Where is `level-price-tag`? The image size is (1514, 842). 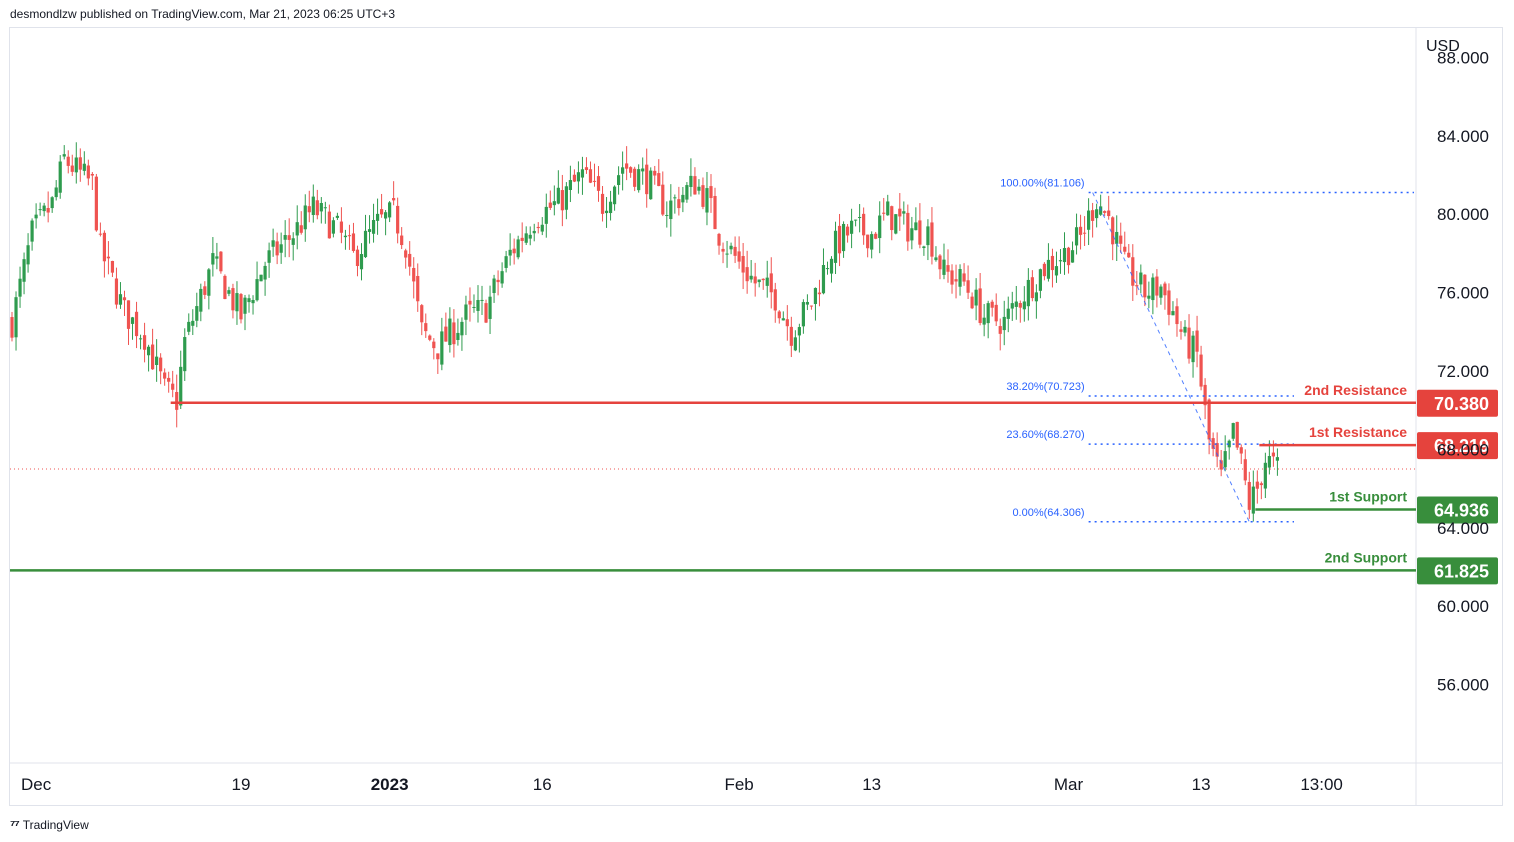
level-price-tag is located at coordinates (1457, 510).